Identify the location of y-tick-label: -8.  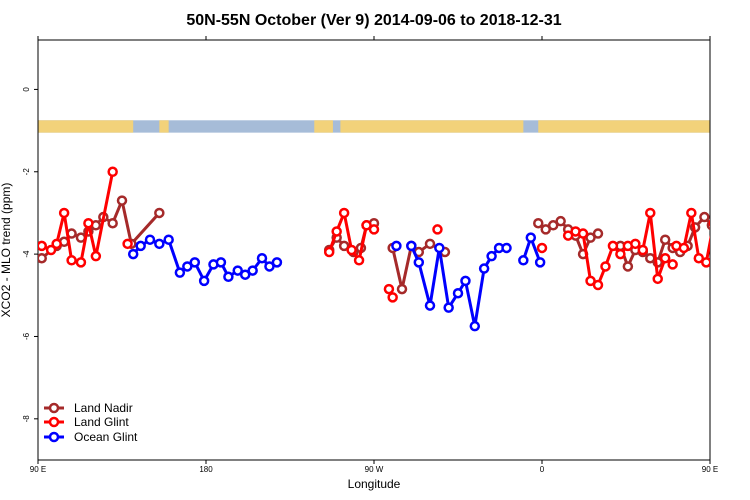
(26, 419).